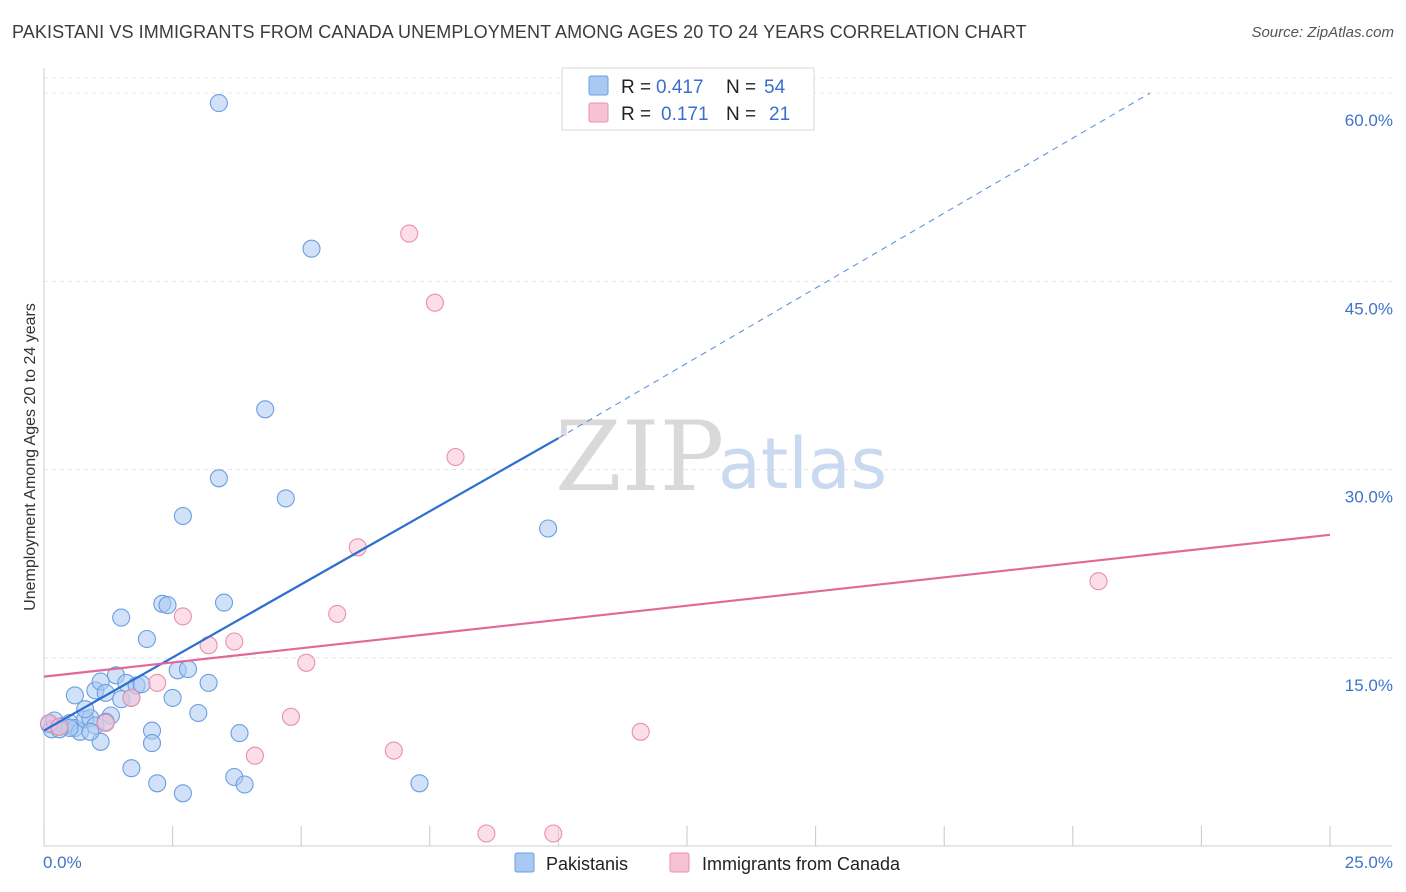  What do you see at coordinates (775, 87) in the screenshot?
I see `legend-n-pakistanis: 54` at bounding box center [775, 87].